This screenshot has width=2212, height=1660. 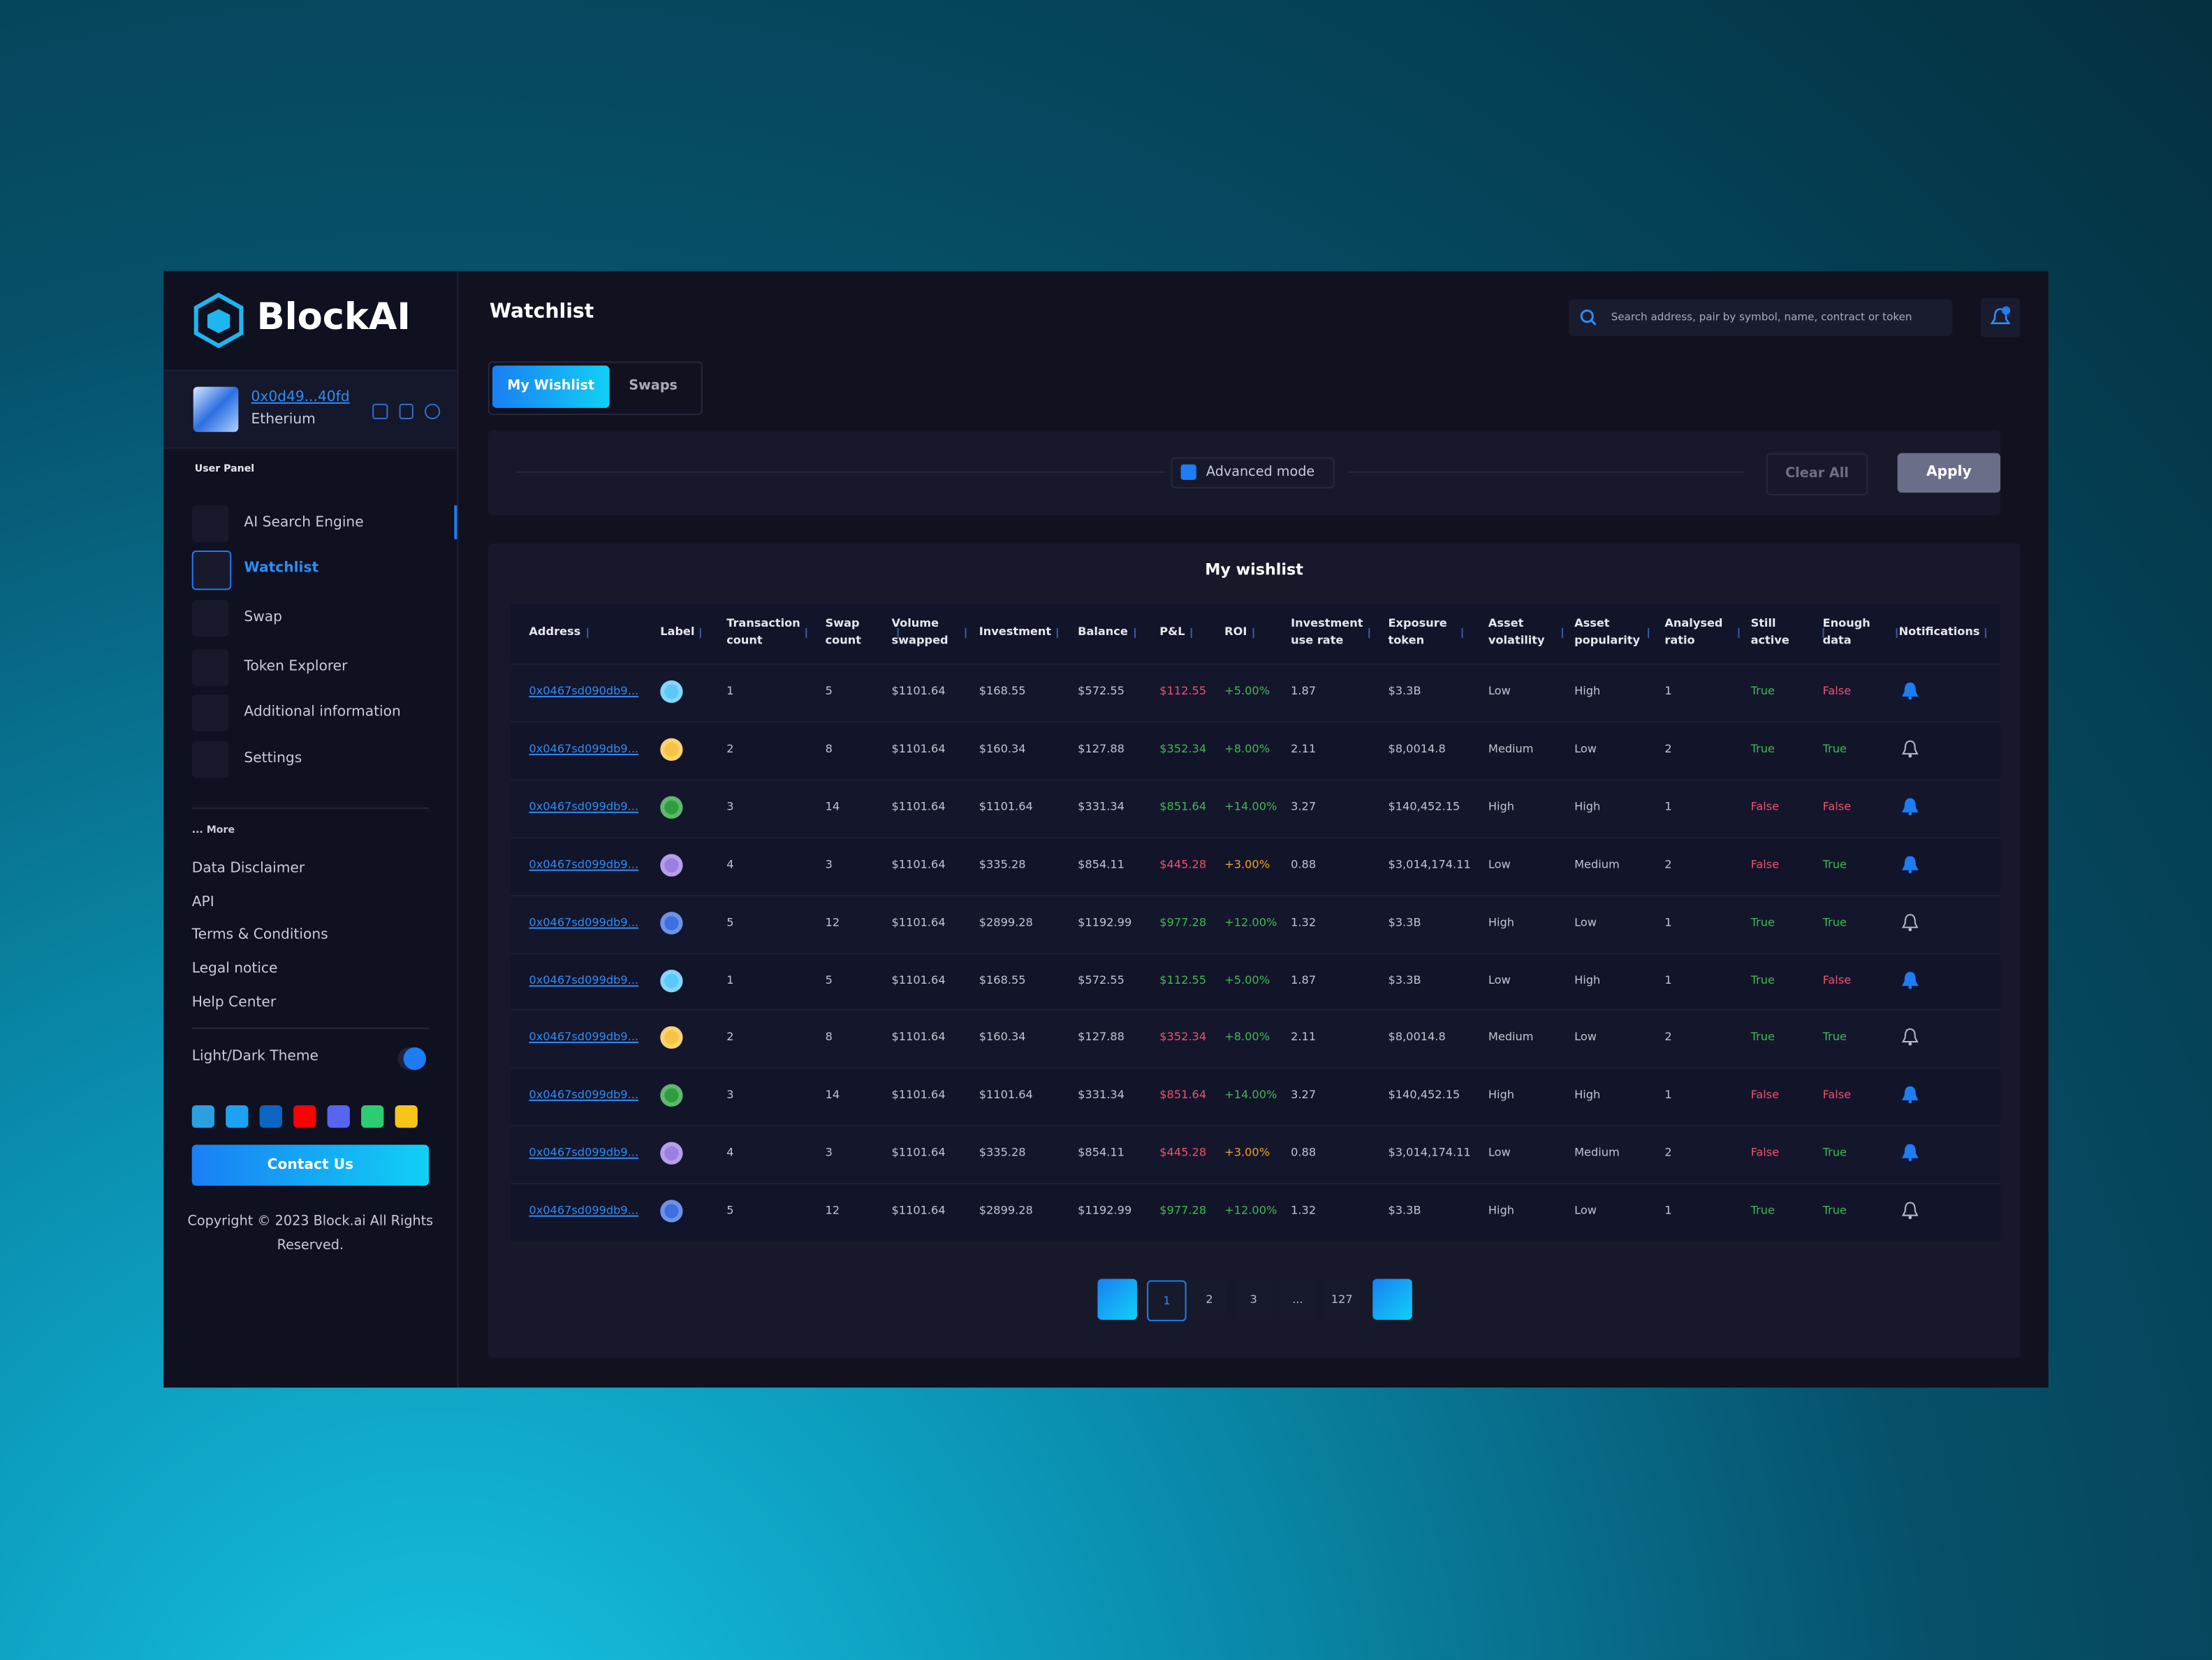 What do you see at coordinates (324, 570) in the screenshot?
I see `nav-item: Watchlist` at bounding box center [324, 570].